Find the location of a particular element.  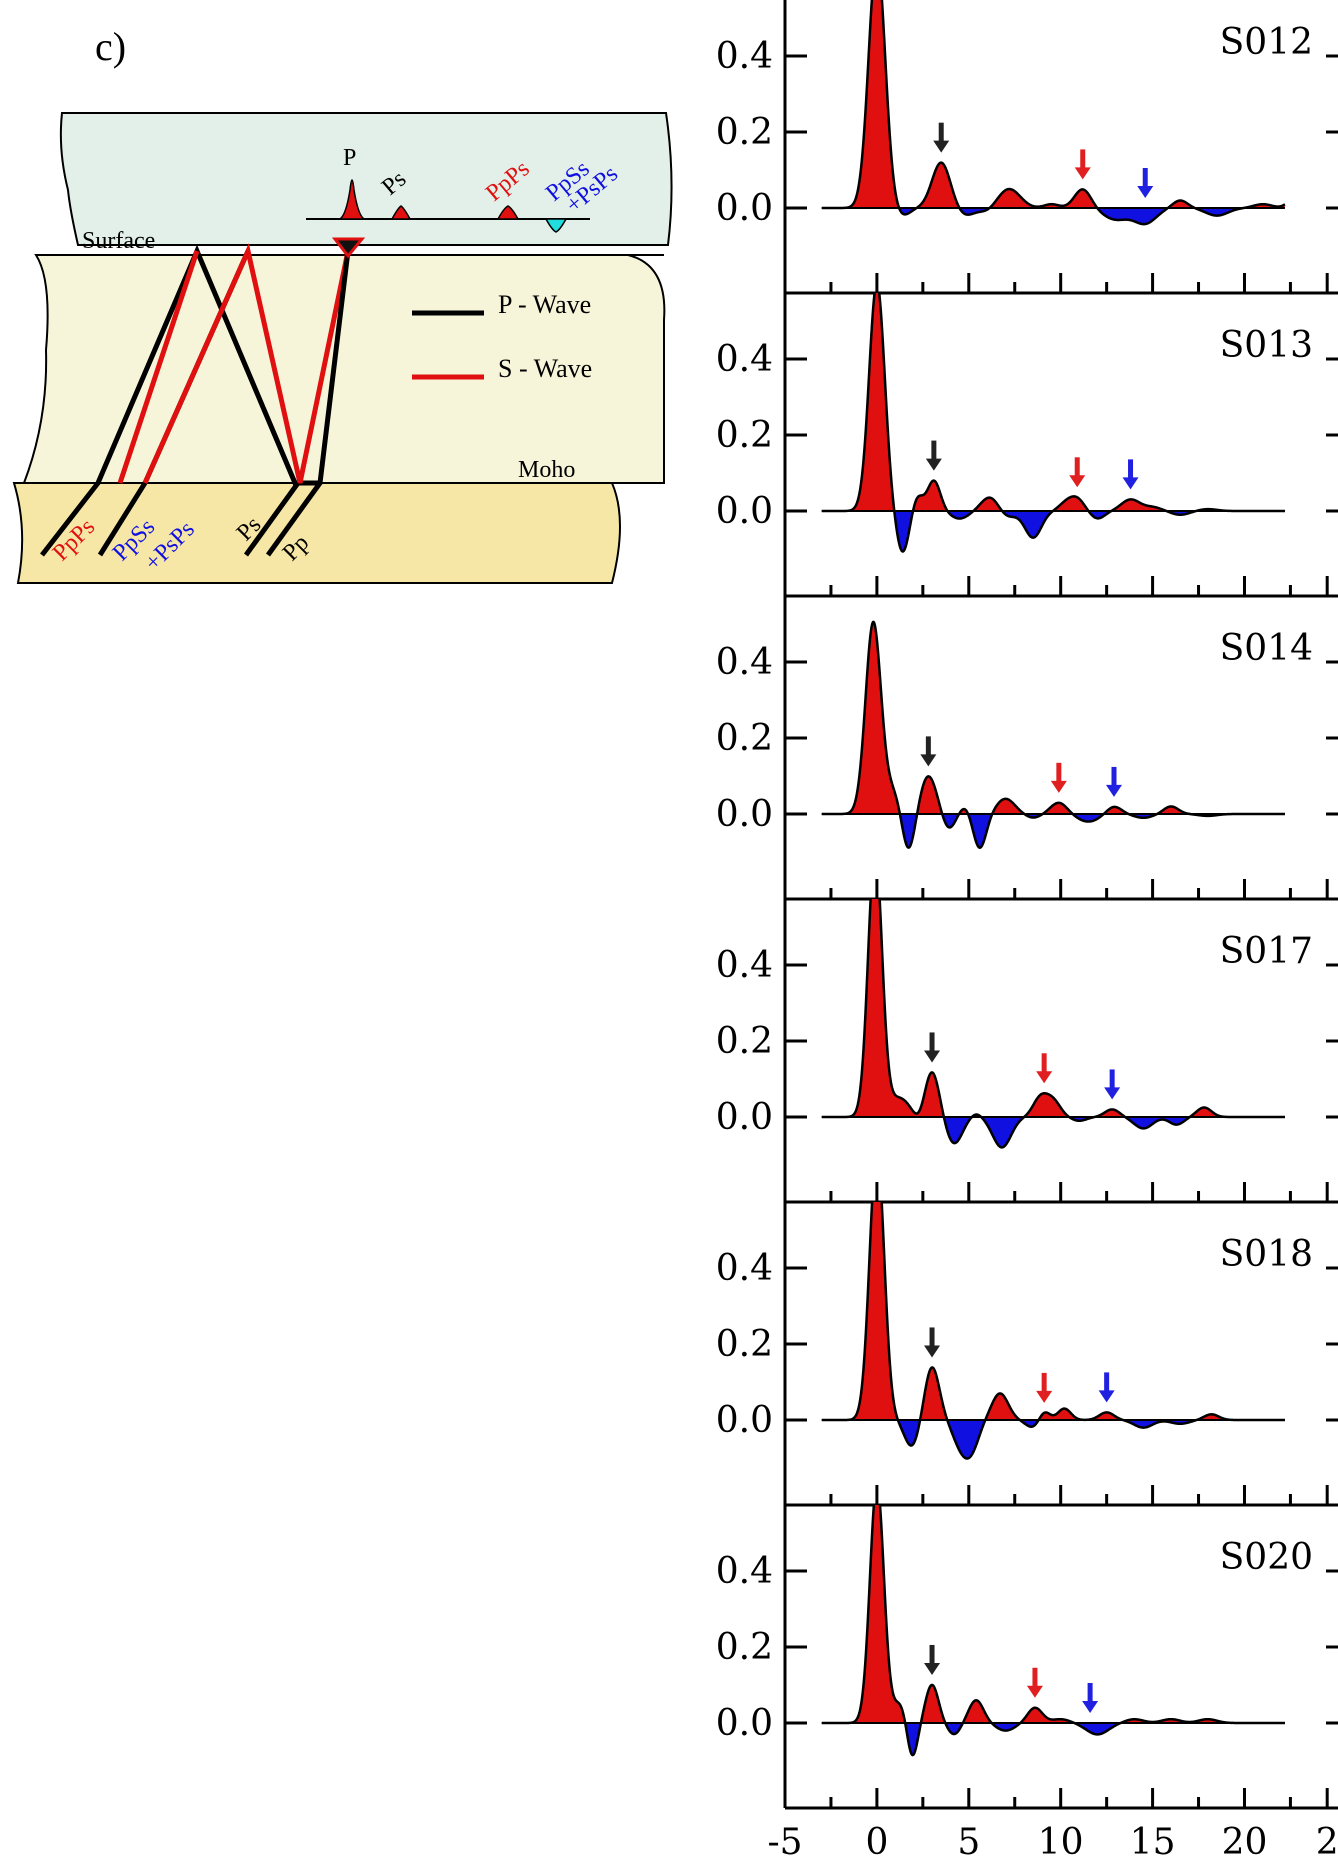

station-label-S018: S018 is located at coordinates (1266, 1254).